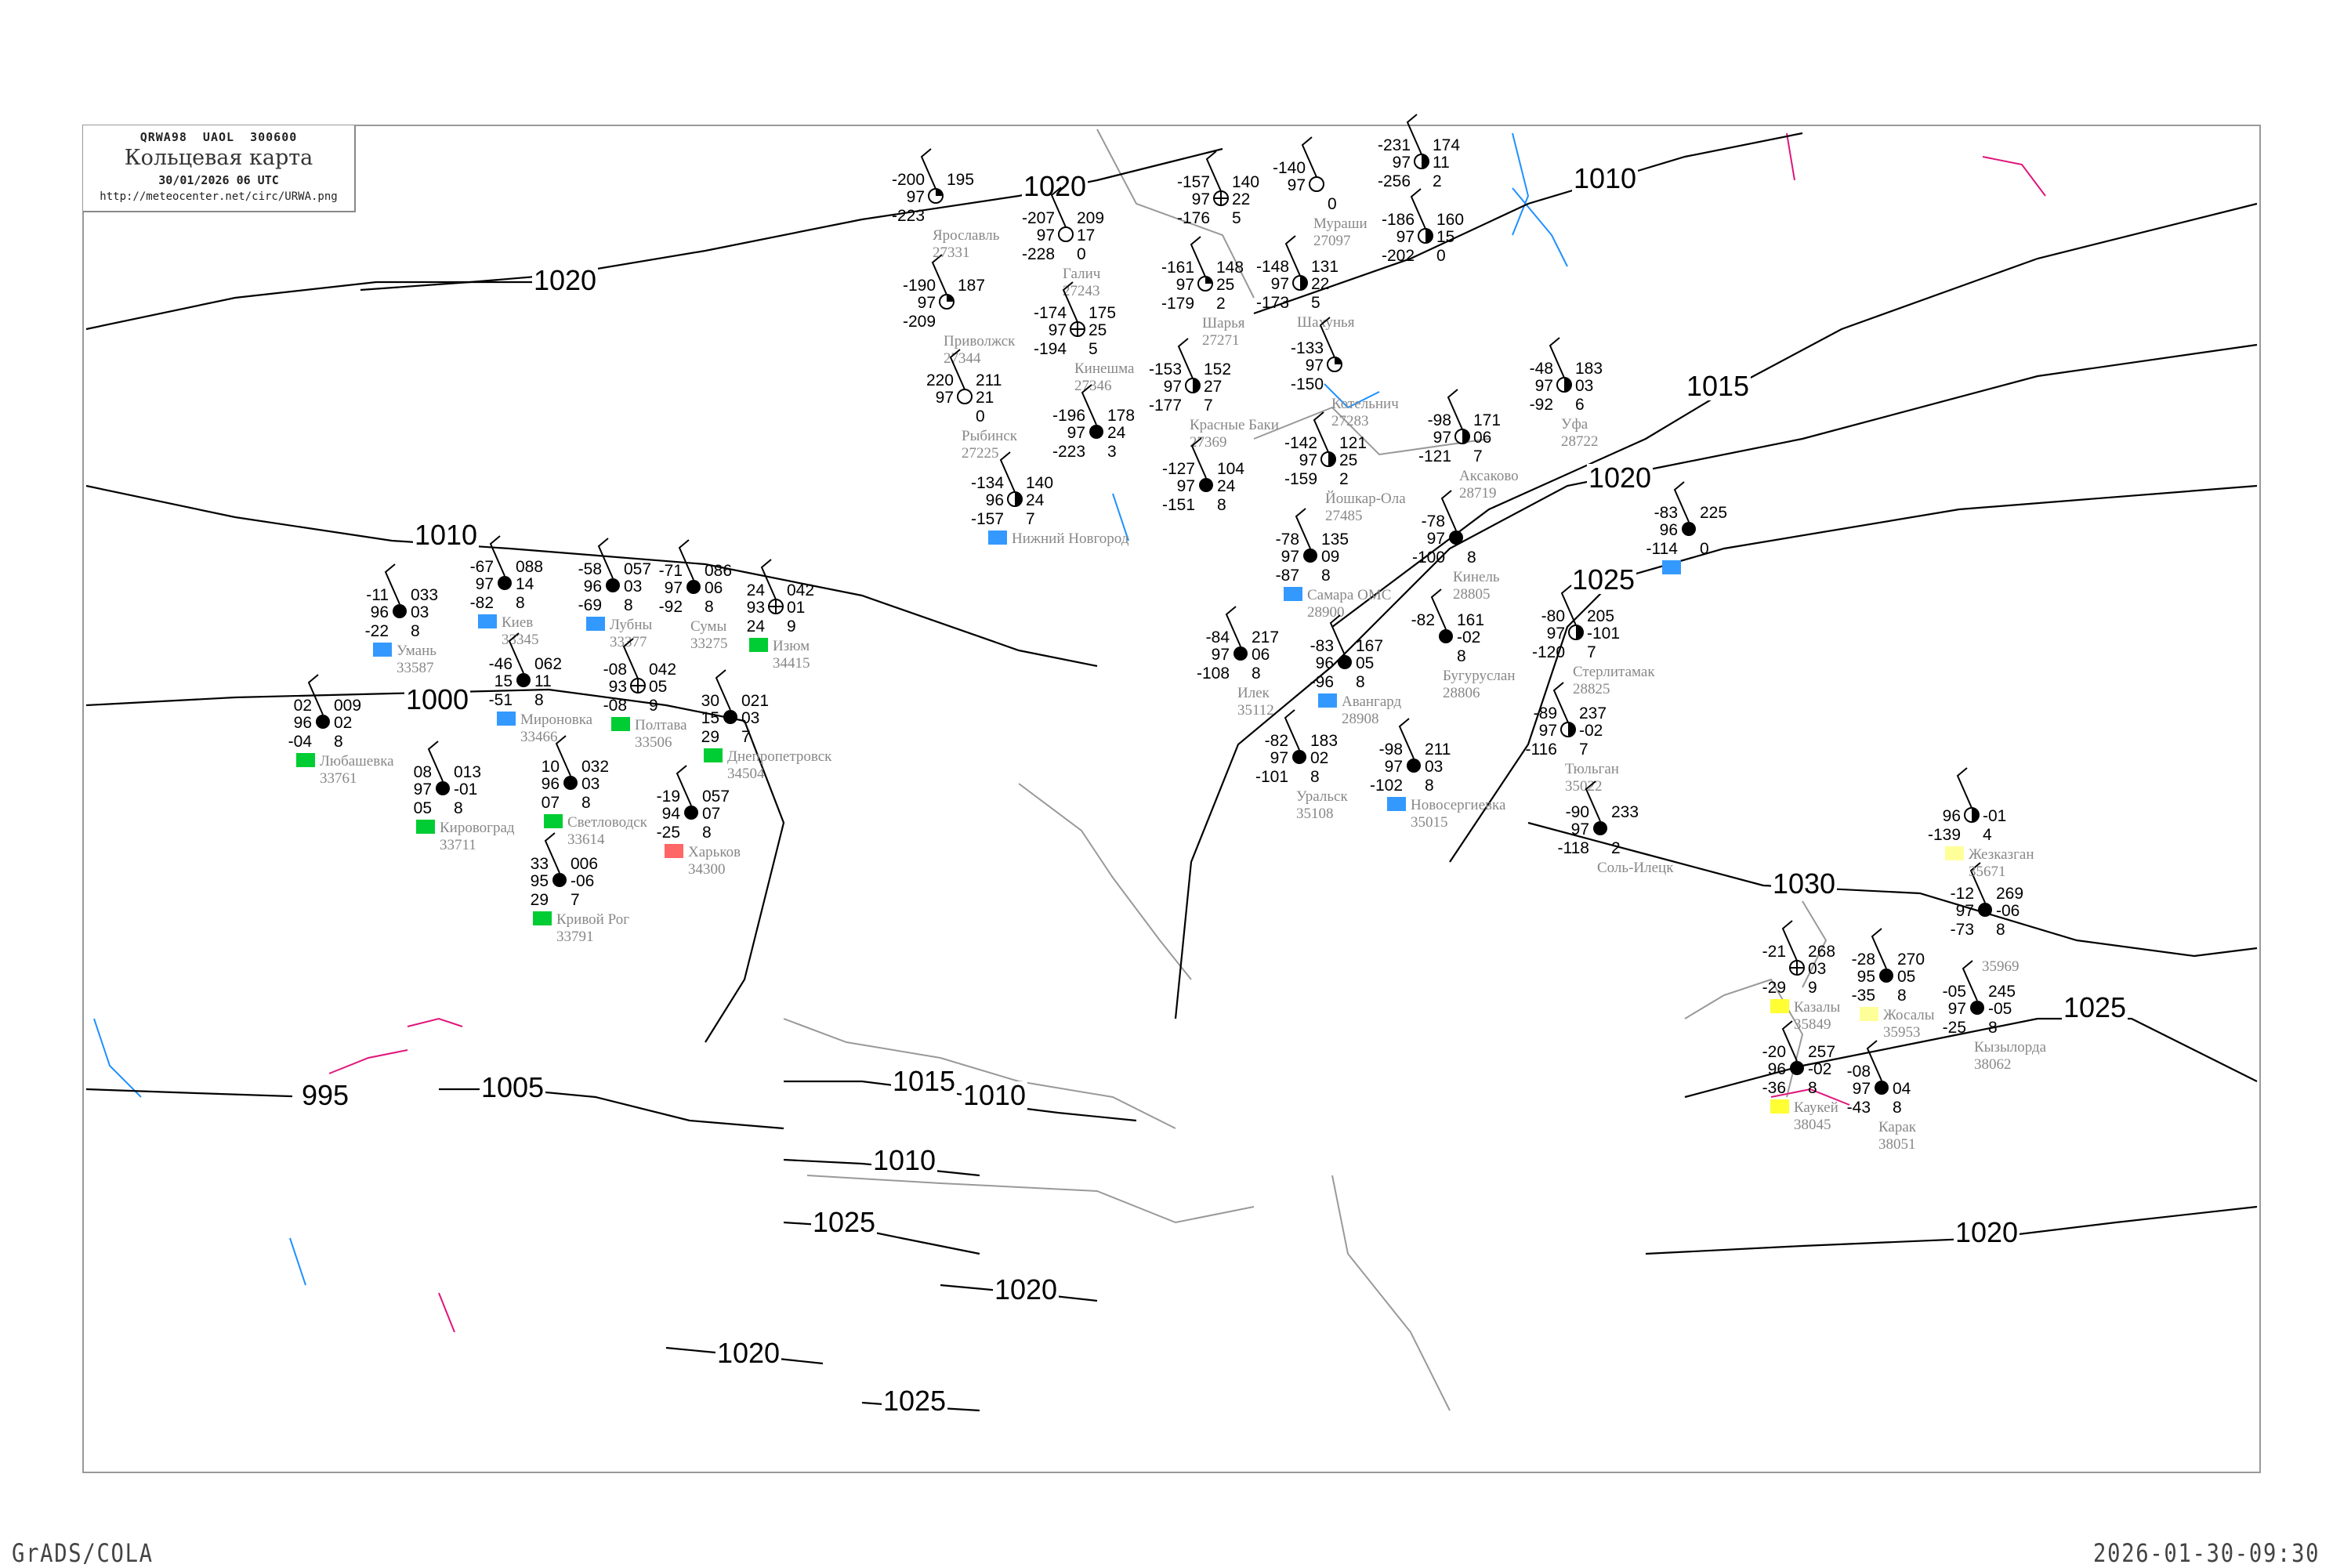  I want to click on dewpoint: -179, so click(1177, 304).